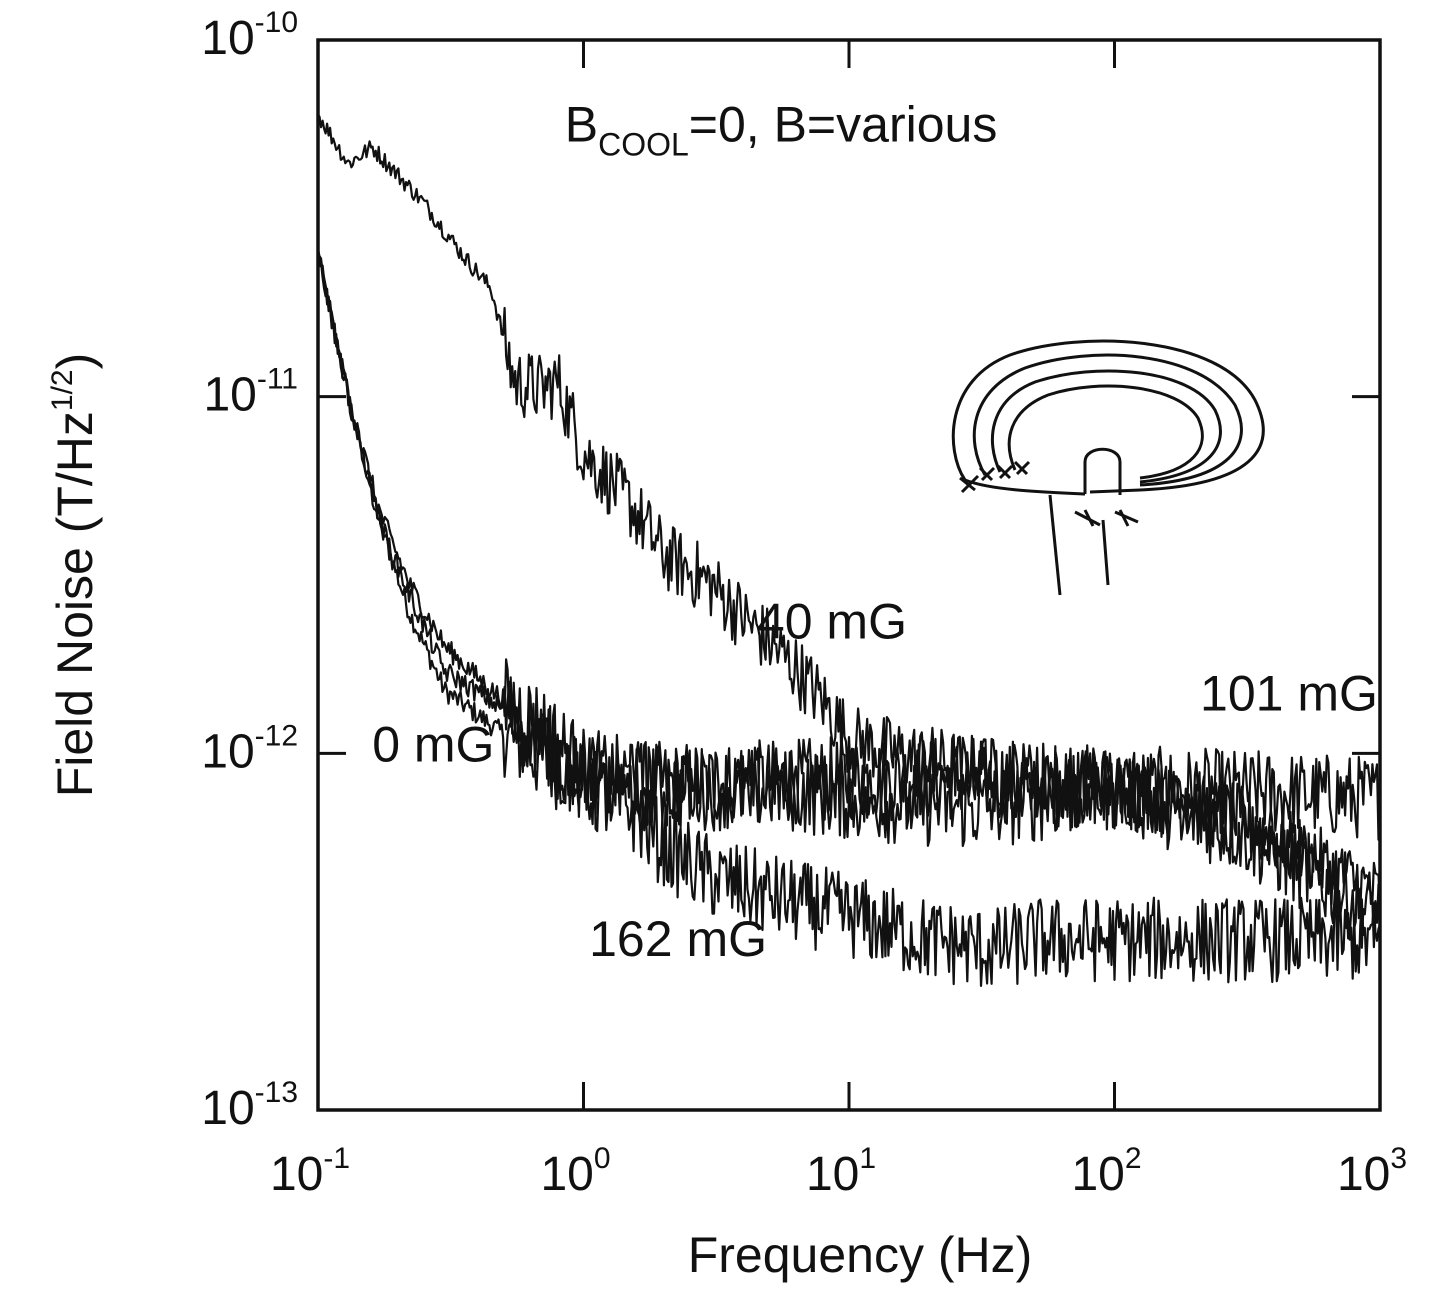 The width and height of the screenshot is (1446, 1291). What do you see at coordinates (841, 1171) in the screenshot?
I see `x-tick-label: 10¹` at bounding box center [841, 1171].